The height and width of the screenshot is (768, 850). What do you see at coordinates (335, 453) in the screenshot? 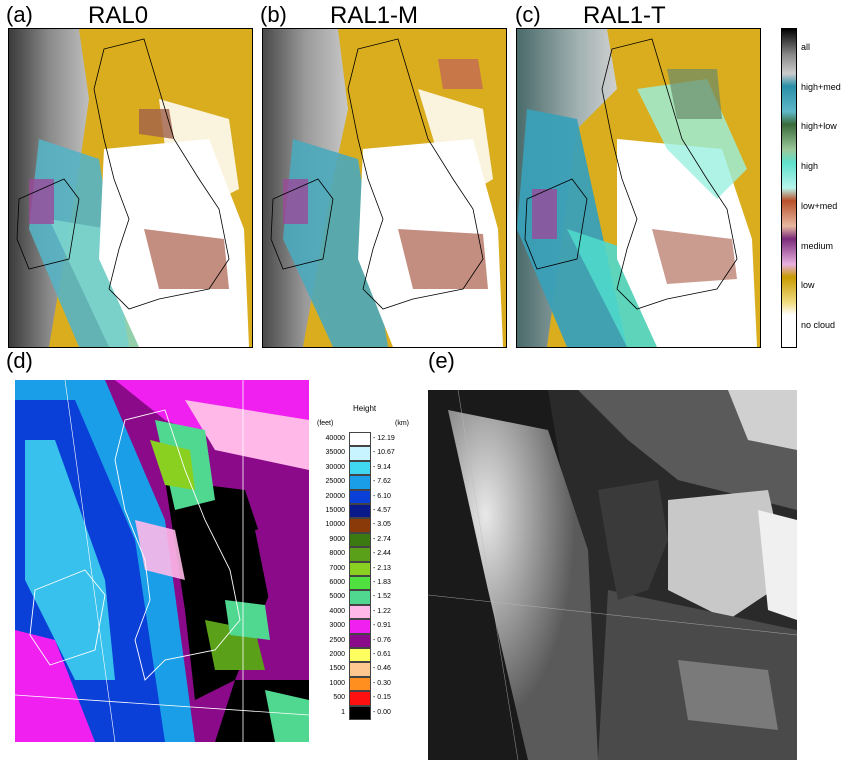
I see `height-legend-feet: 35000` at bounding box center [335, 453].